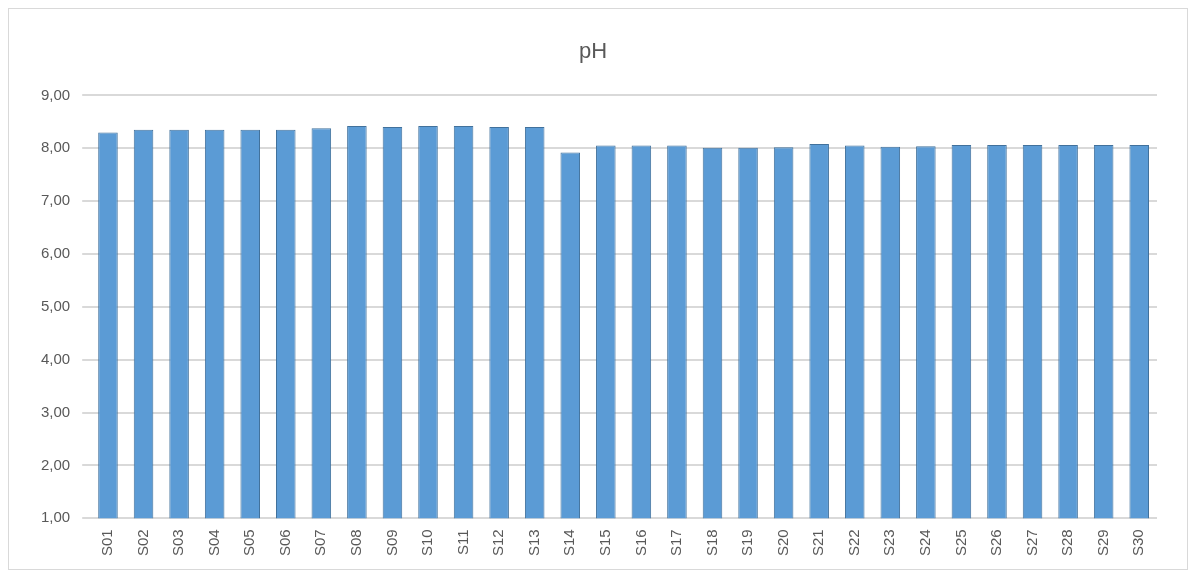  What do you see at coordinates (593, 51) in the screenshot?
I see `chart-title: pH` at bounding box center [593, 51].